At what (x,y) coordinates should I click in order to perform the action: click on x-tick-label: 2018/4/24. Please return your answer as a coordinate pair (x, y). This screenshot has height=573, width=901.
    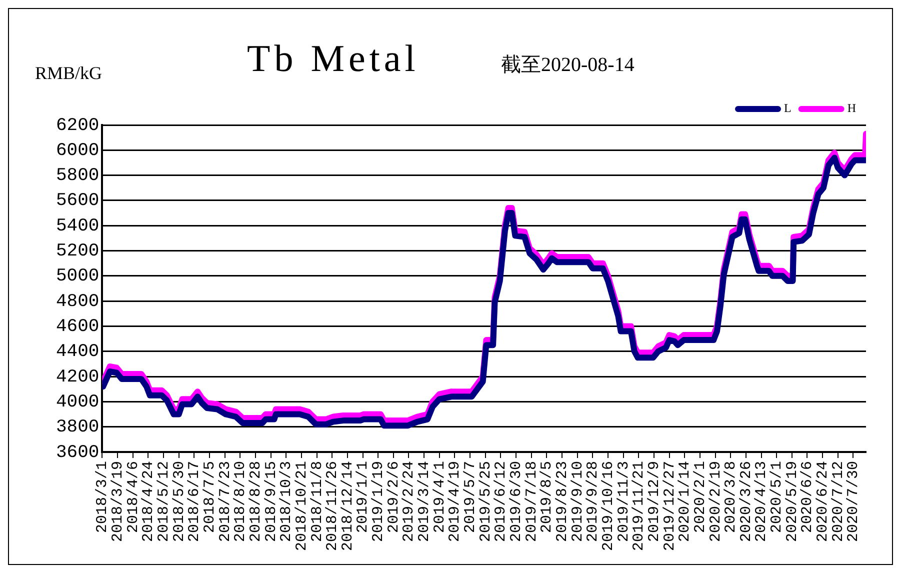
    Looking at the image, I should click on (149, 501).